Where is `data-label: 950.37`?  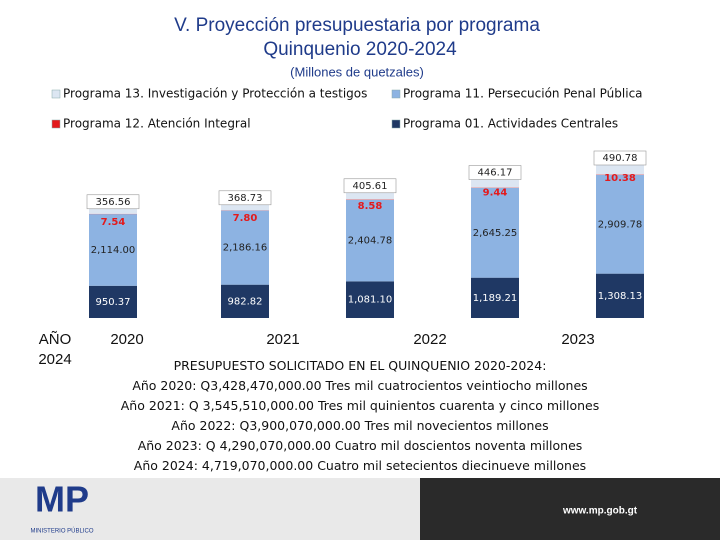 data-label: 950.37 is located at coordinates (113, 302).